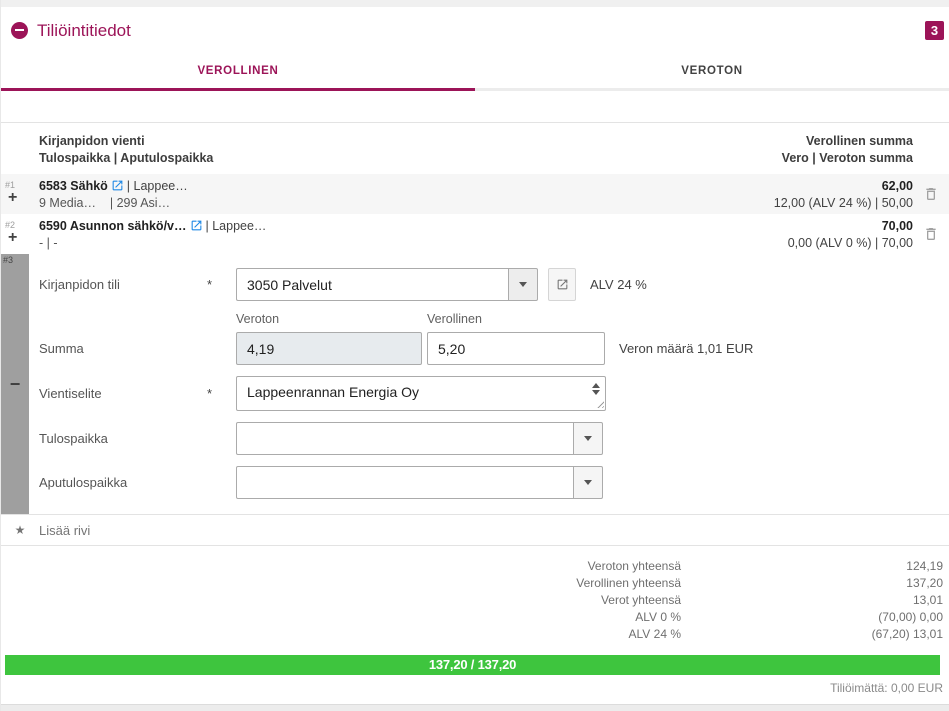  What do you see at coordinates (70, 393) in the screenshot?
I see `description-field-label: Vientiselite` at bounding box center [70, 393].